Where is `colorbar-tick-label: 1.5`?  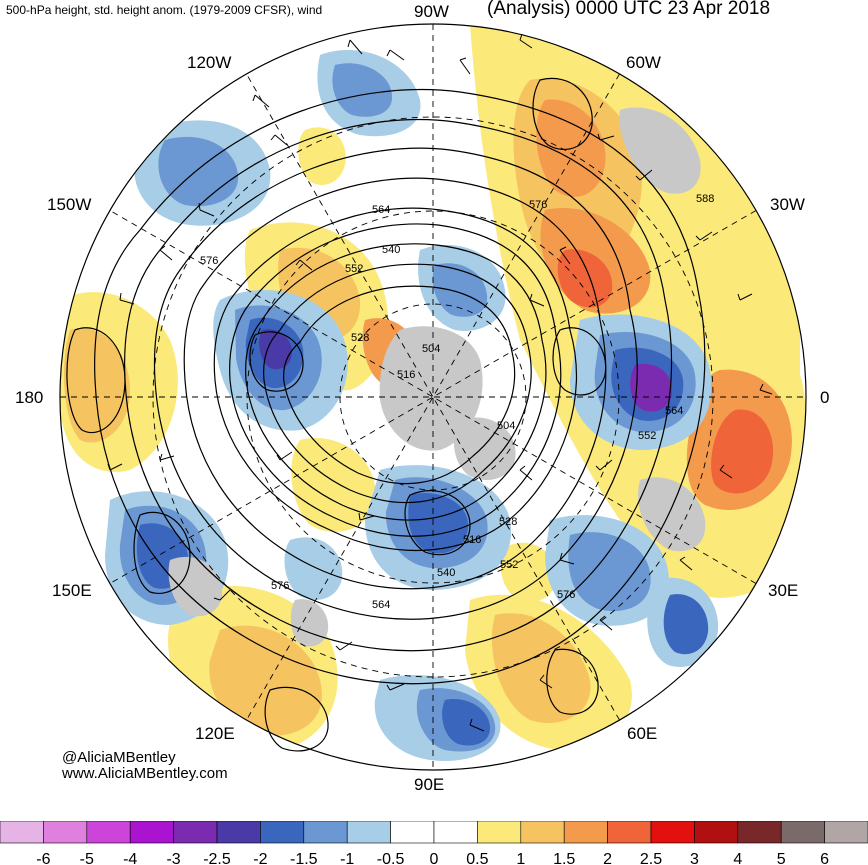 colorbar-tick-label: 1.5 is located at coordinates (564, 858).